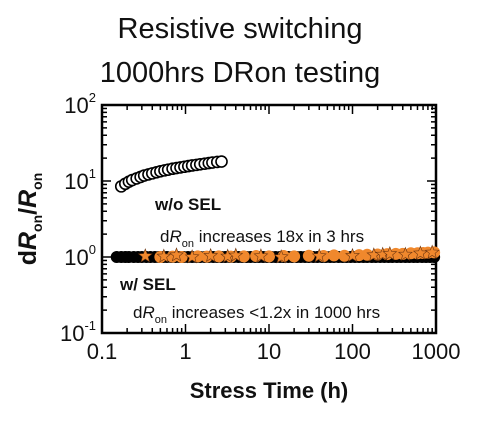 This screenshot has width=480, height=442. I want to click on x-tick-label: 0.1, so click(102, 351).